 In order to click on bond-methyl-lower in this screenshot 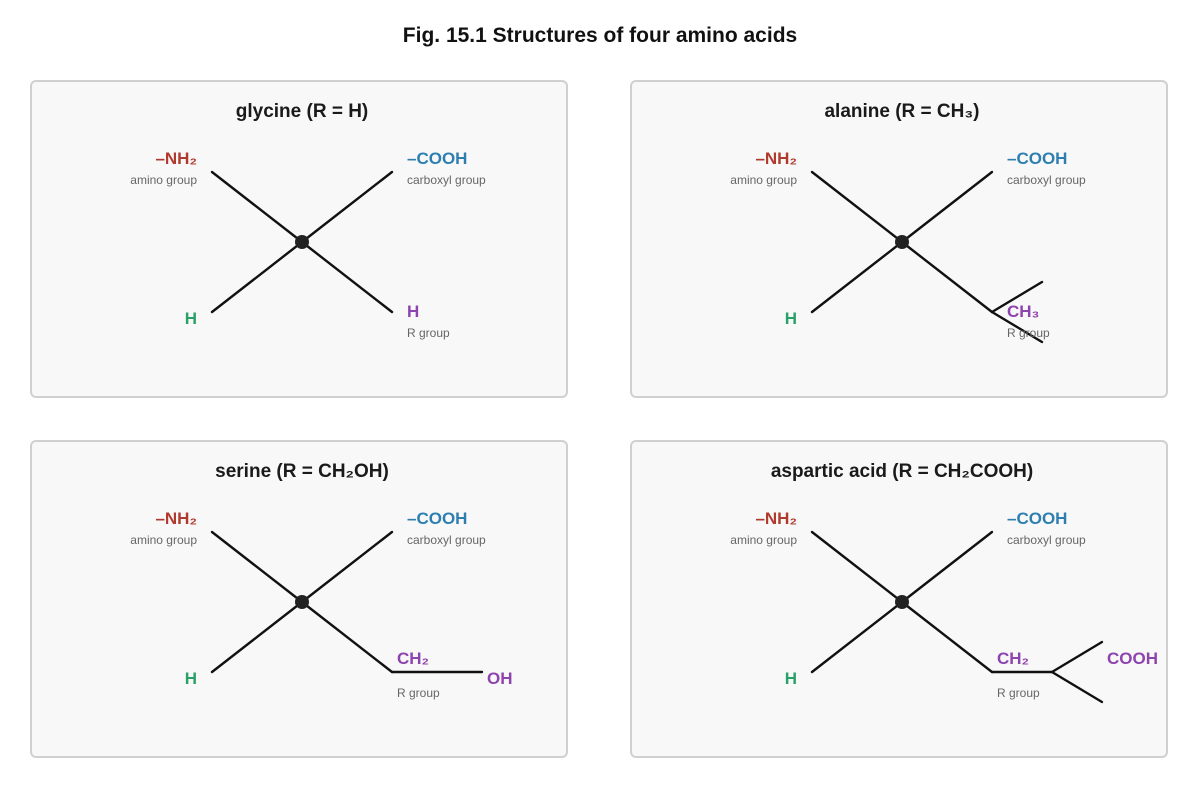, I will do `click(1017, 327)`.